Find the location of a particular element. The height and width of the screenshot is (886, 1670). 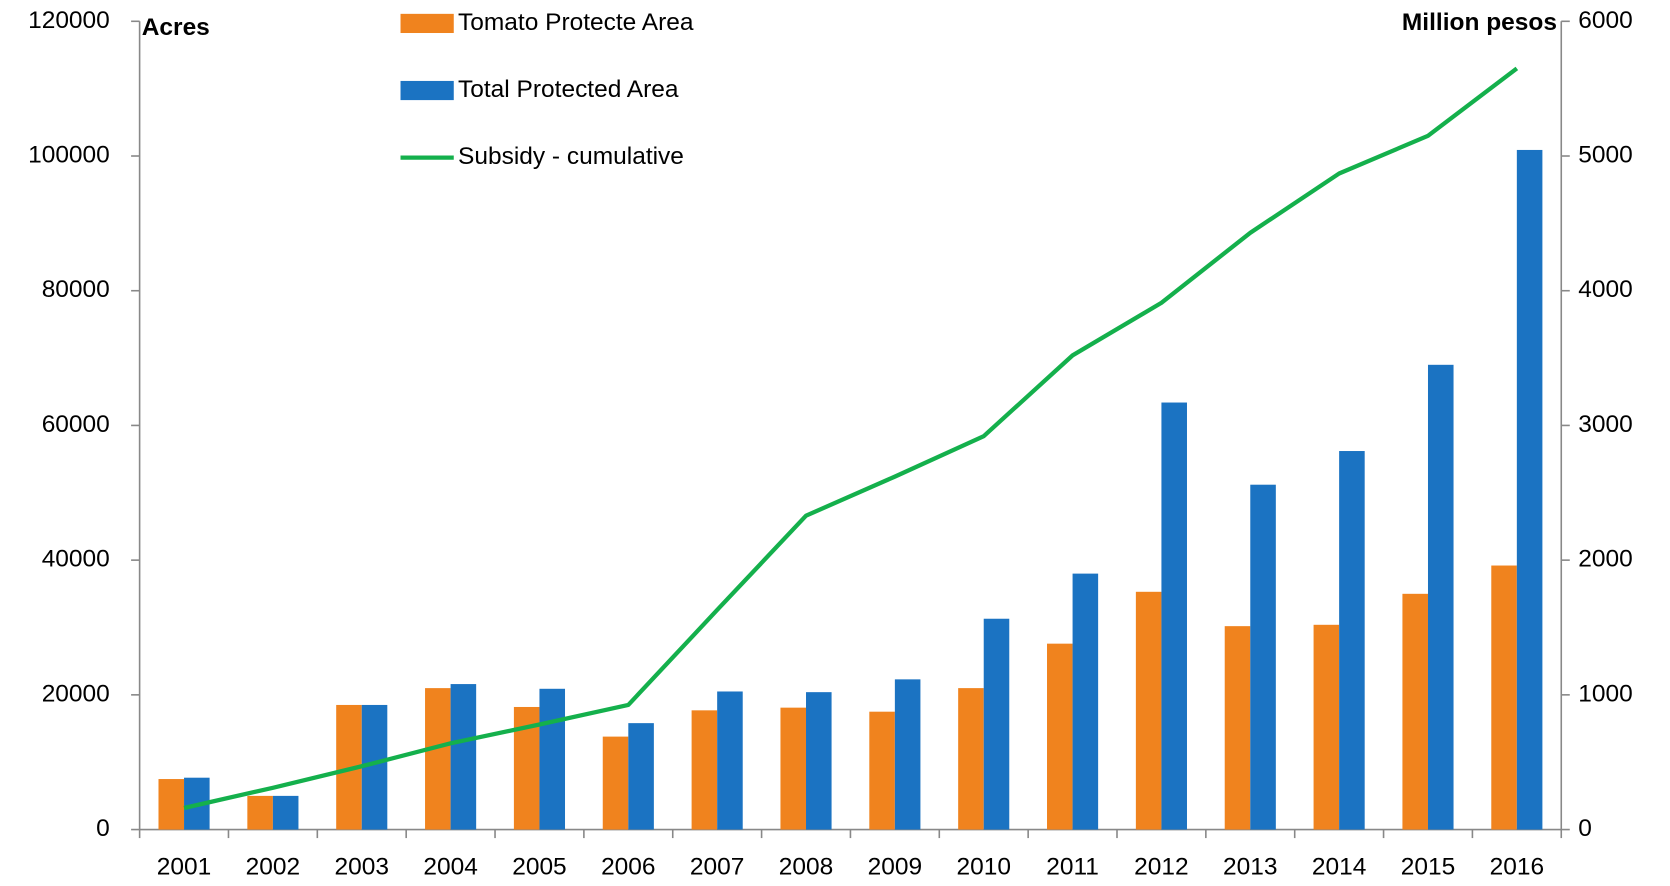

y-axis-label: Acres is located at coordinates (176, 27).